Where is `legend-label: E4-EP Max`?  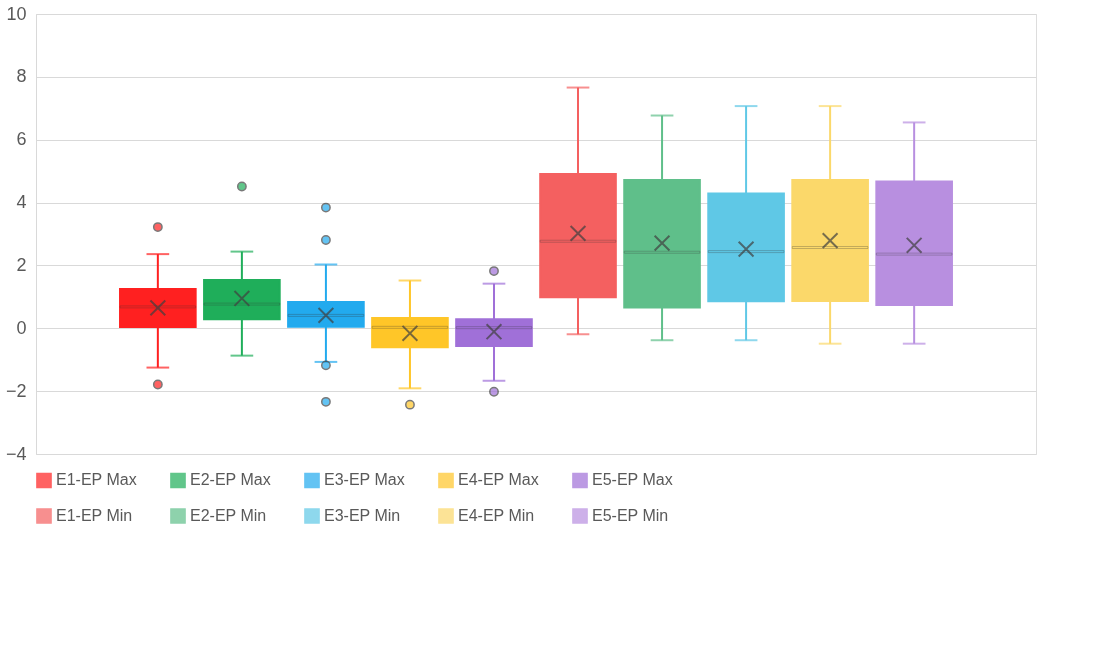 legend-label: E4-EP Max is located at coordinates (498, 480).